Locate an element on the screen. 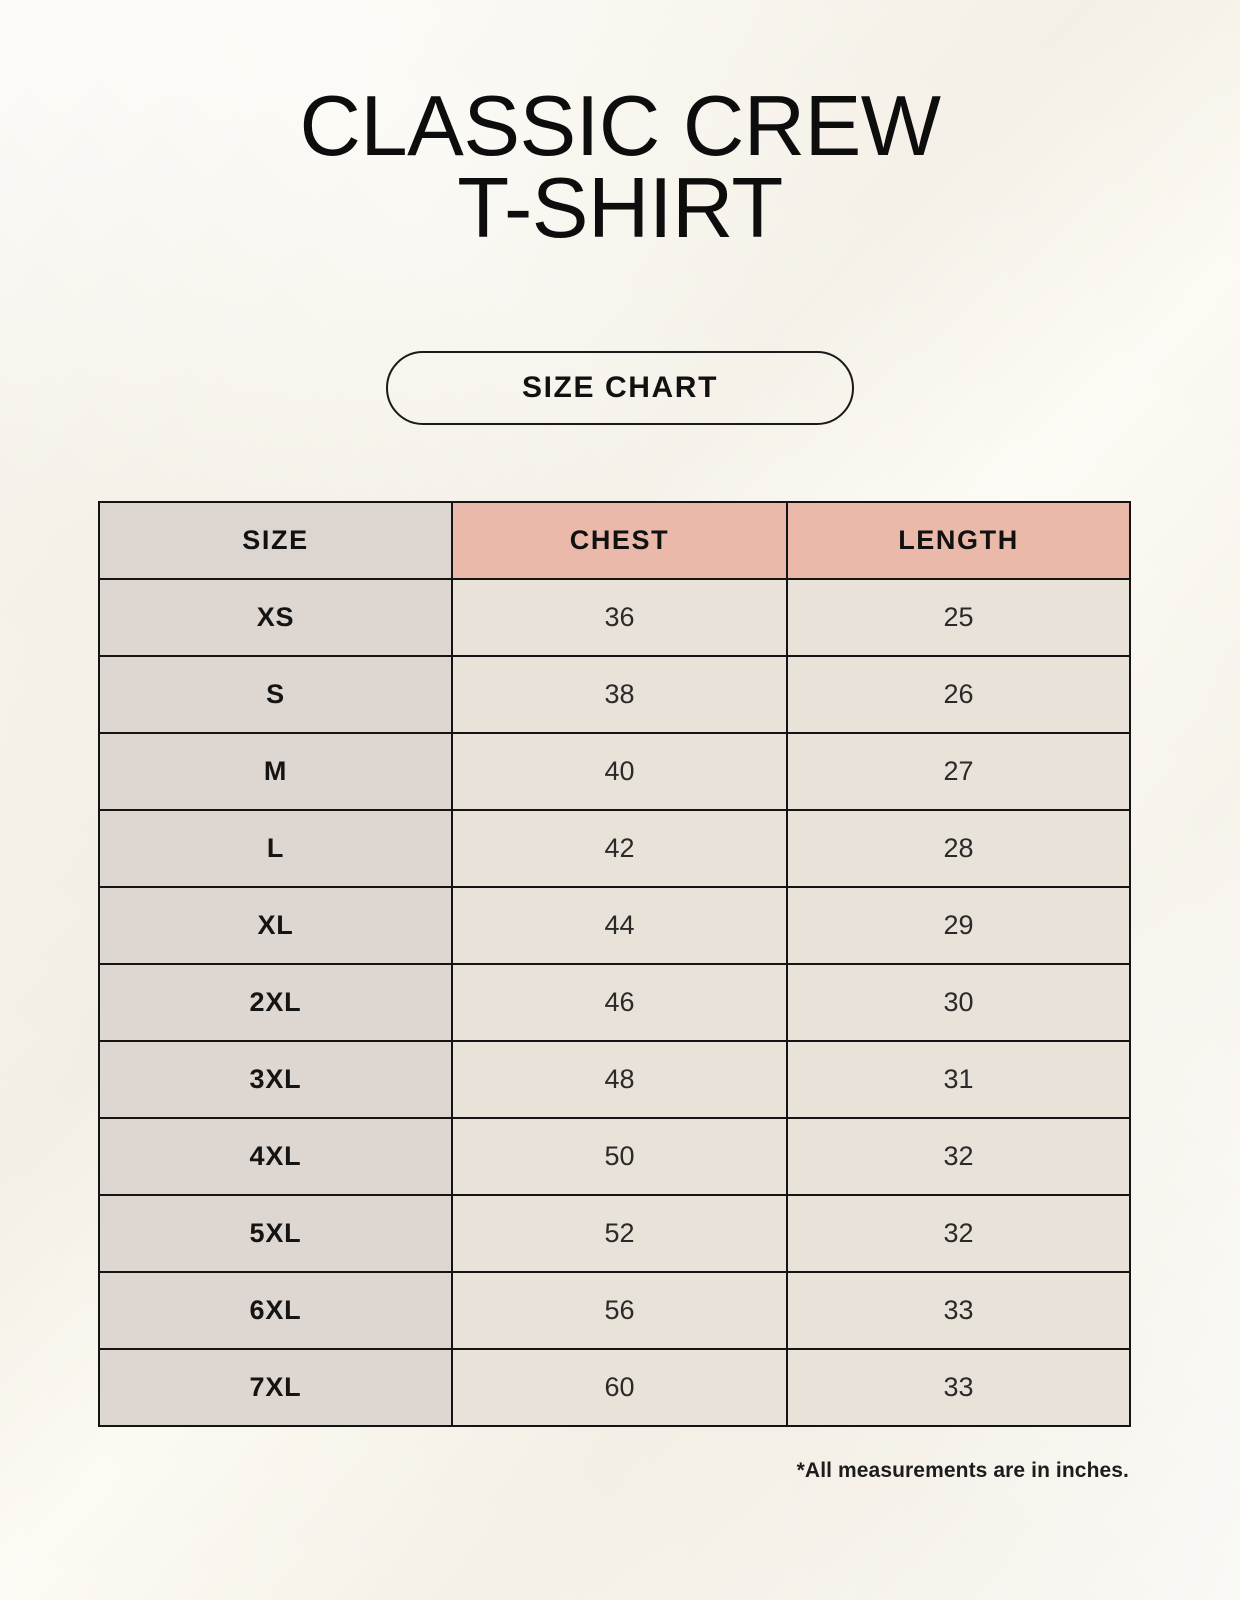 The image size is (1240, 1600). cell-length: 27 is located at coordinates (958, 771).